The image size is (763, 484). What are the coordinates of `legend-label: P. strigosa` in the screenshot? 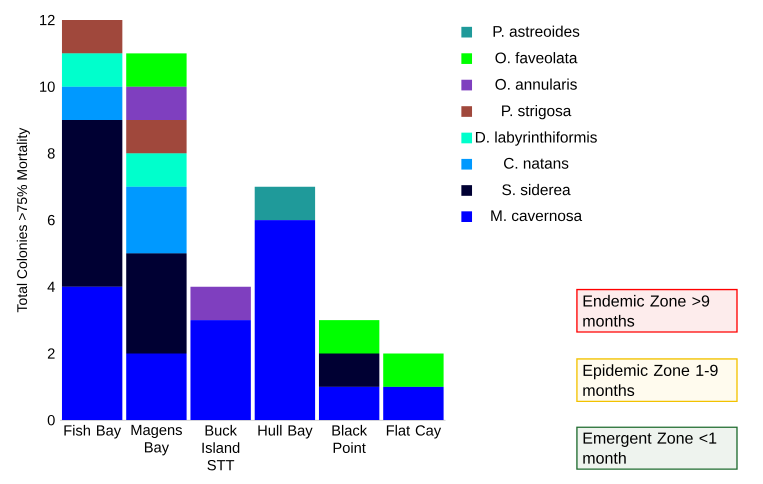 It's located at (537, 112).